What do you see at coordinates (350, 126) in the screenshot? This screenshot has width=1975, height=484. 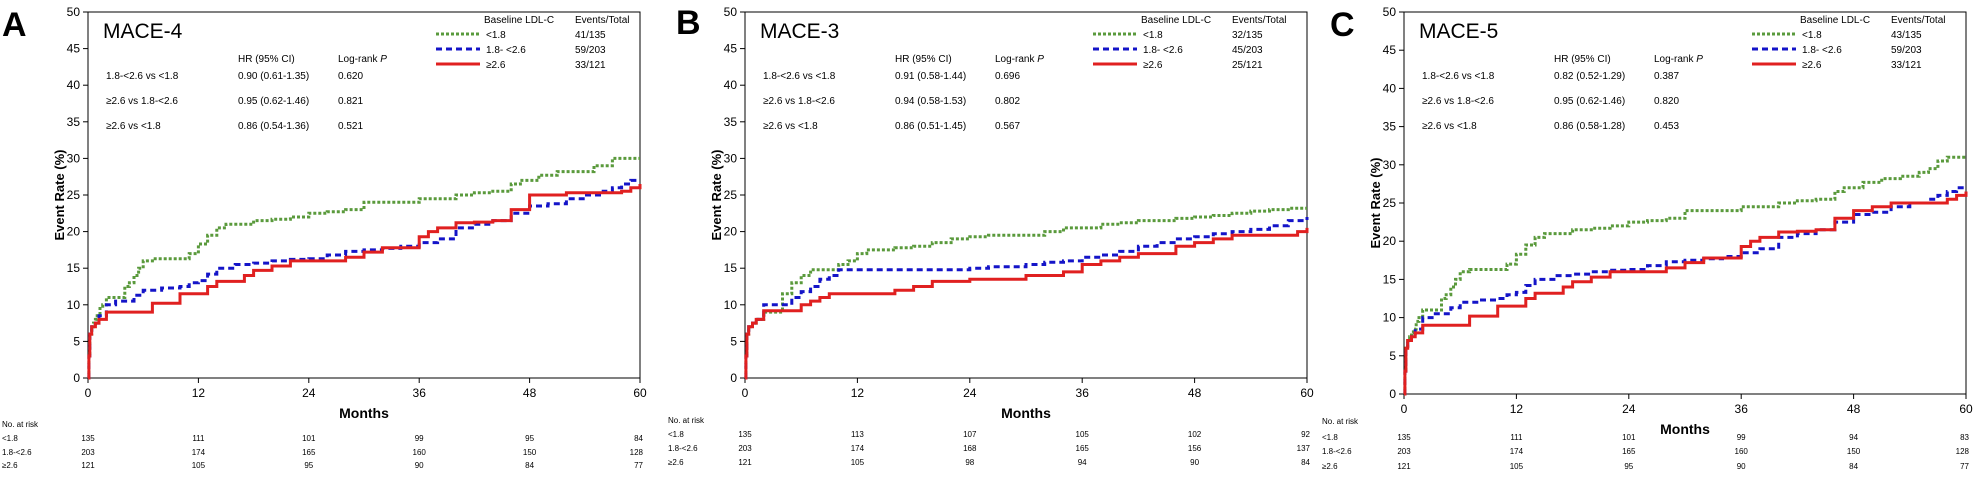 I see `logrank-p-value: 0.521` at bounding box center [350, 126].